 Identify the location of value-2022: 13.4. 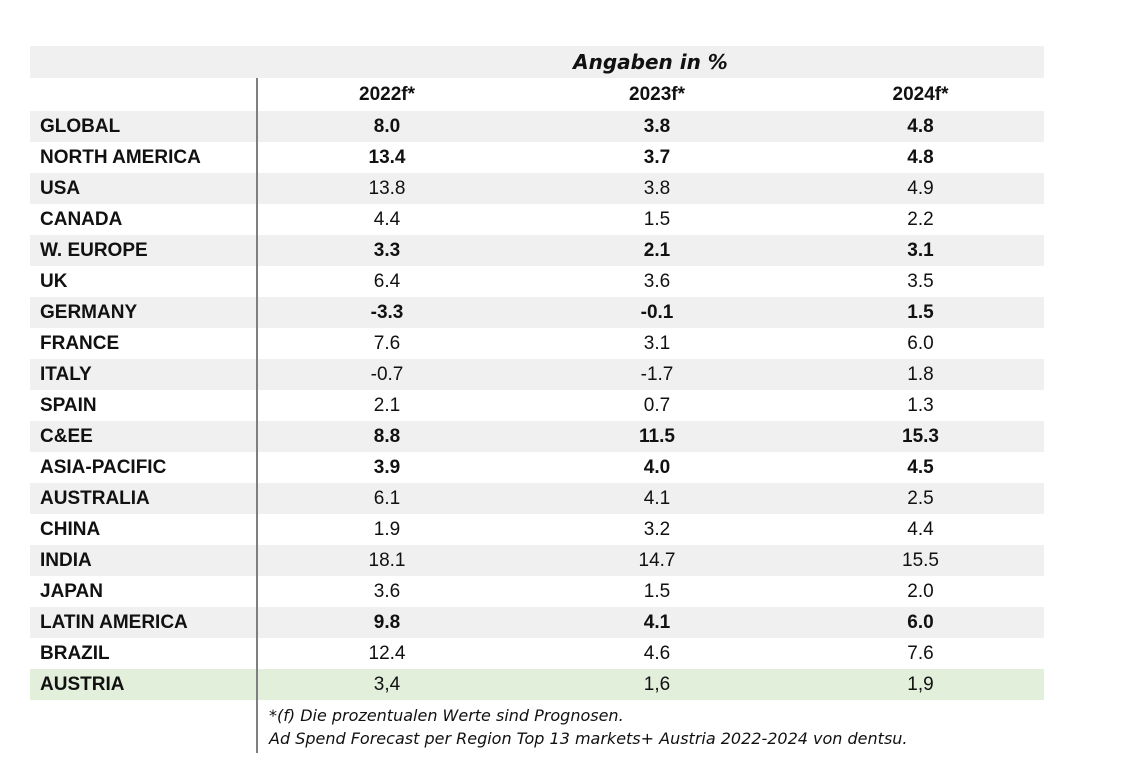
(387, 157).